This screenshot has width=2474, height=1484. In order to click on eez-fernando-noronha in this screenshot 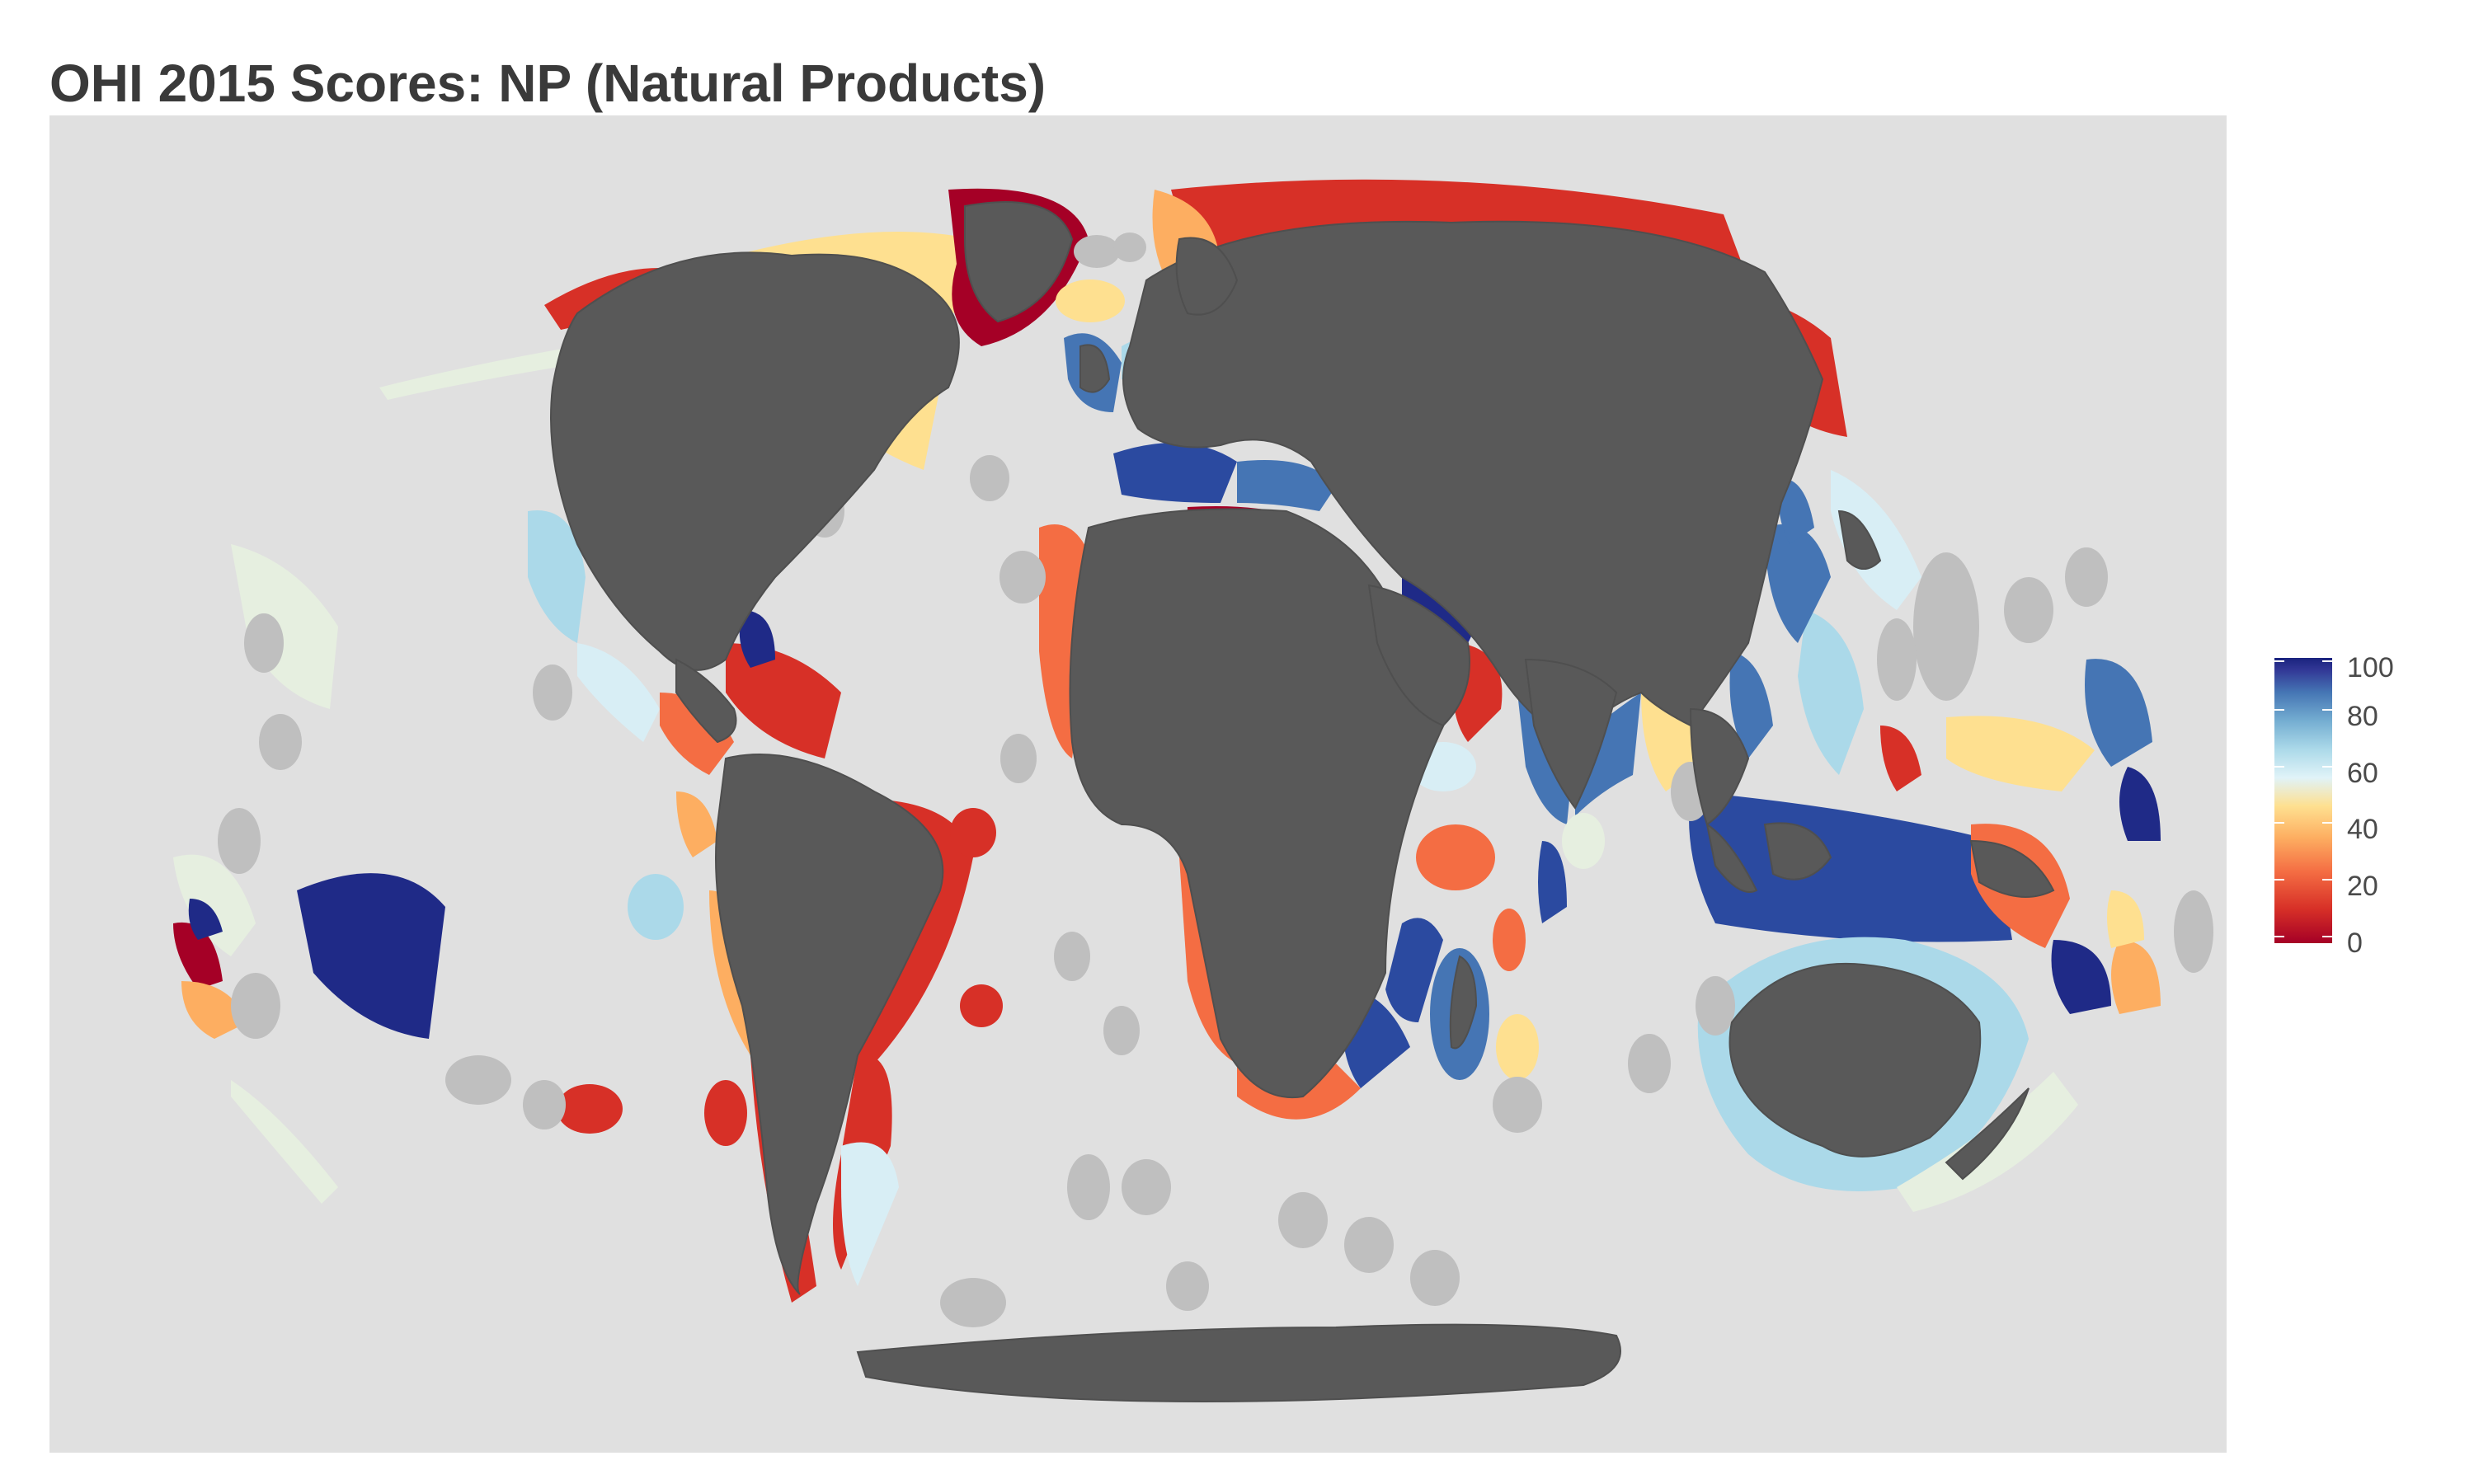, I will do `click(973, 832)`.